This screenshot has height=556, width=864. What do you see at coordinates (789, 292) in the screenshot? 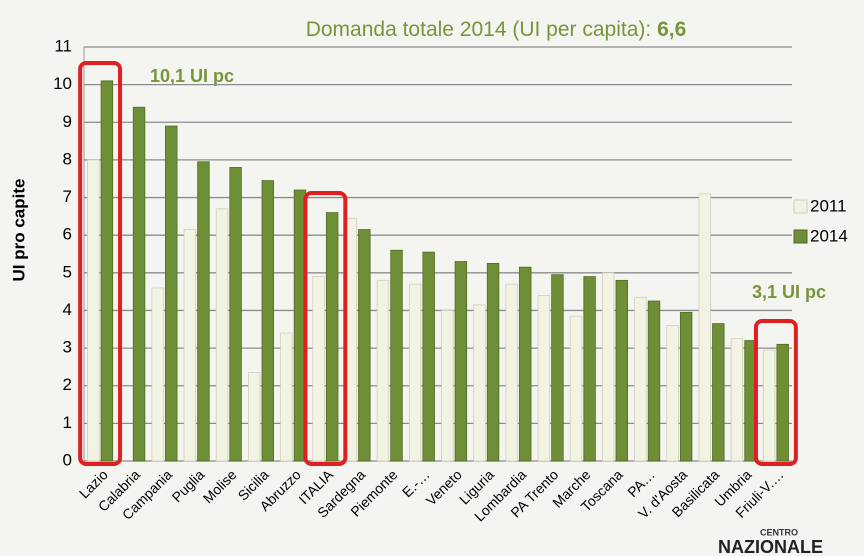
I see `annotation: 3,1 UI pc` at bounding box center [789, 292].